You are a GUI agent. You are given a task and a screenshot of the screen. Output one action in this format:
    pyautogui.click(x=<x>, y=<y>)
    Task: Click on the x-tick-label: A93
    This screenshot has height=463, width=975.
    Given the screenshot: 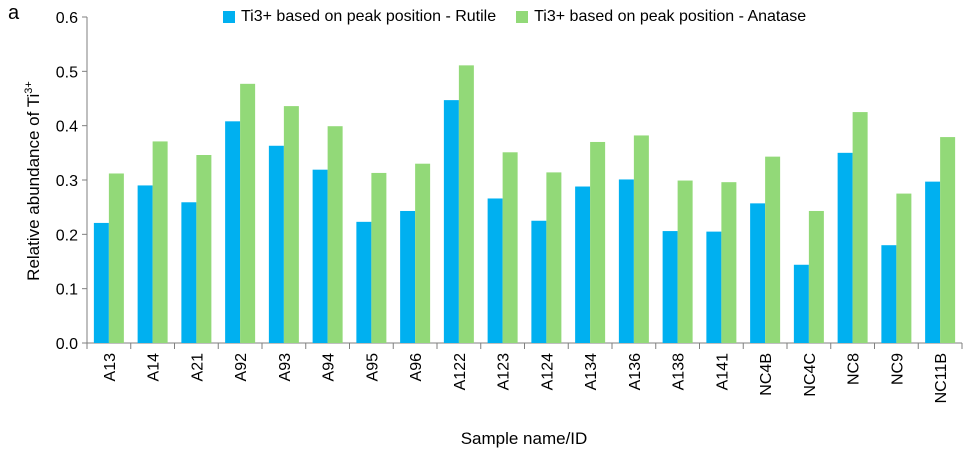 What is the action you would take?
    pyautogui.click(x=285, y=367)
    